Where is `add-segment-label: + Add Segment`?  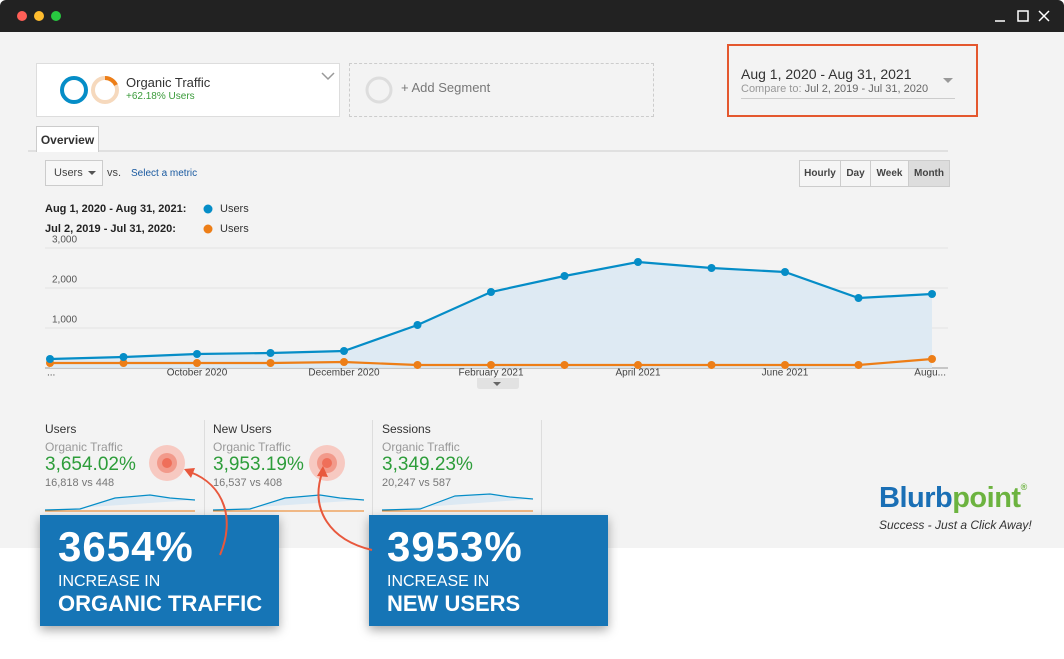
add-segment-label: + Add Segment is located at coordinates (446, 87).